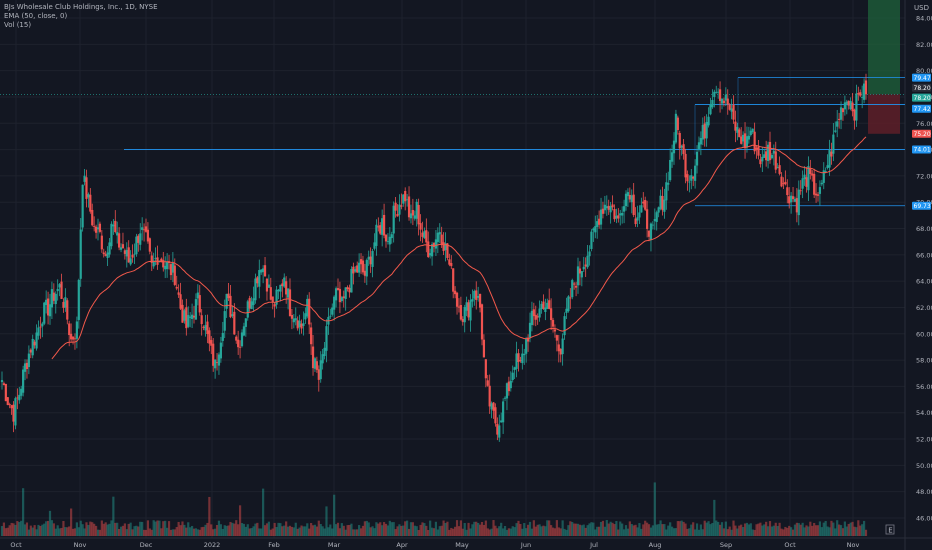 The height and width of the screenshot is (550, 932). I want to click on currency-label: USD, so click(921, 8).